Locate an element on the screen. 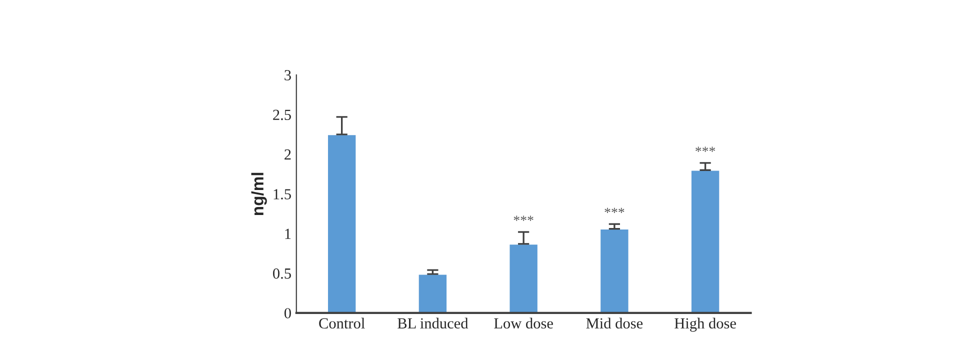 The image size is (975, 342). y-tick-label: 0.5 is located at coordinates (282, 273).